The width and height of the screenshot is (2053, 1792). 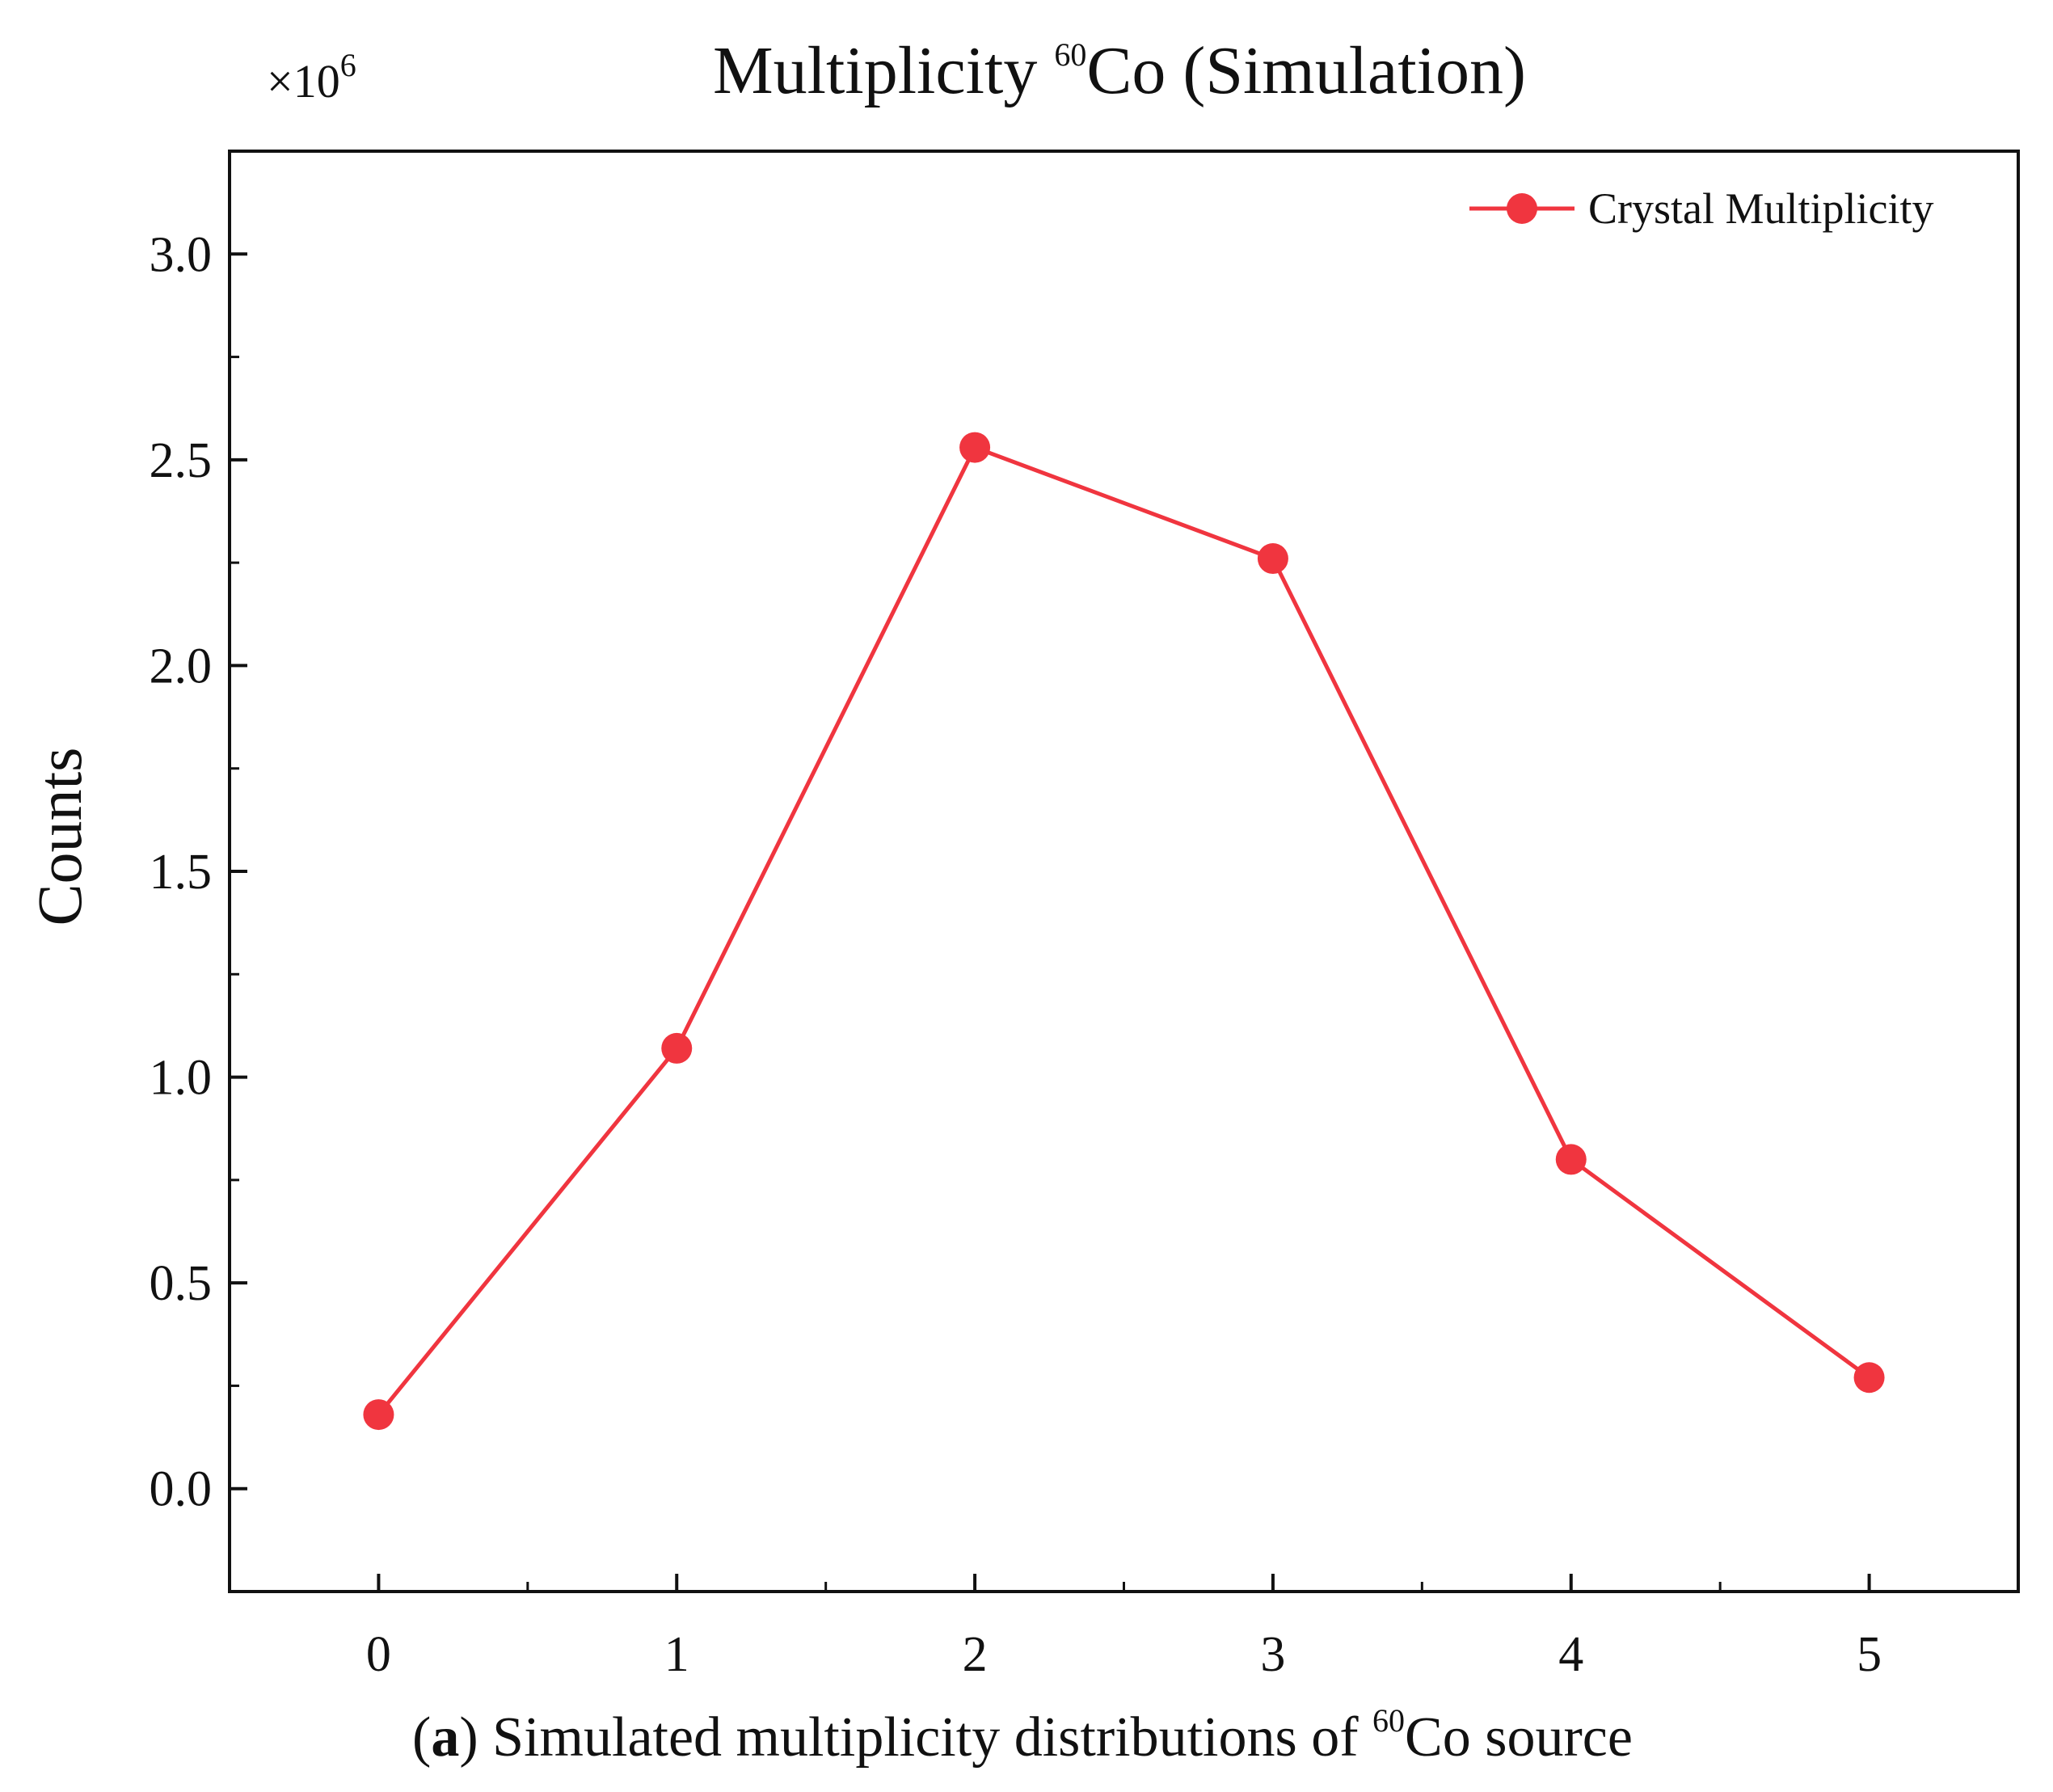 What do you see at coordinates (1388, 1721) in the screenshot?
I see `caption-sup: 60` at bounding box center [1388, 1721].